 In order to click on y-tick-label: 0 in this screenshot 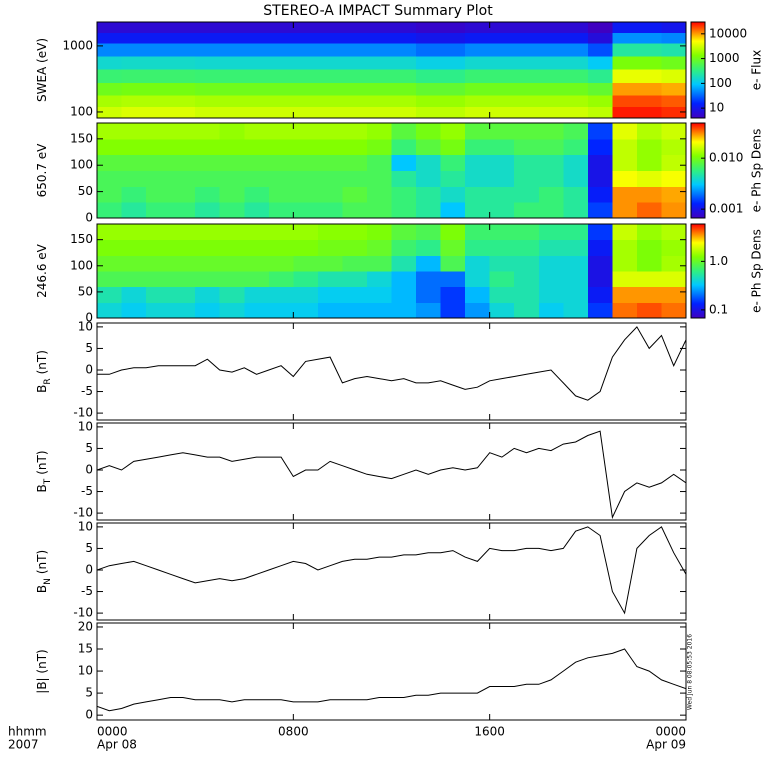, I will do `click(89, 569)`.